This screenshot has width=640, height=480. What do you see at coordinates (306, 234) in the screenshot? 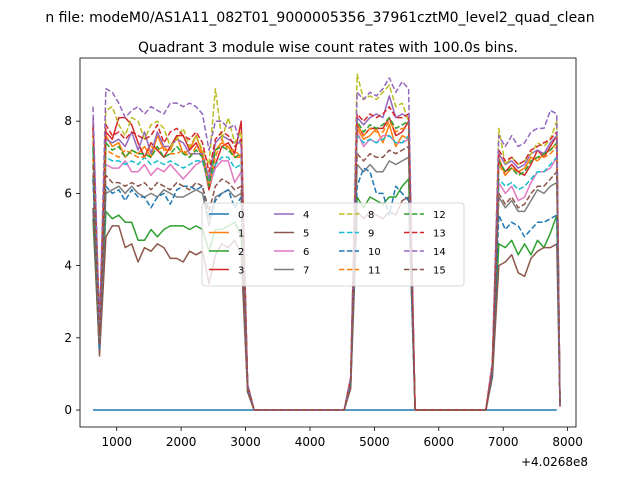
I see `legend-label-5: 5` at bounding box center [306, 234].